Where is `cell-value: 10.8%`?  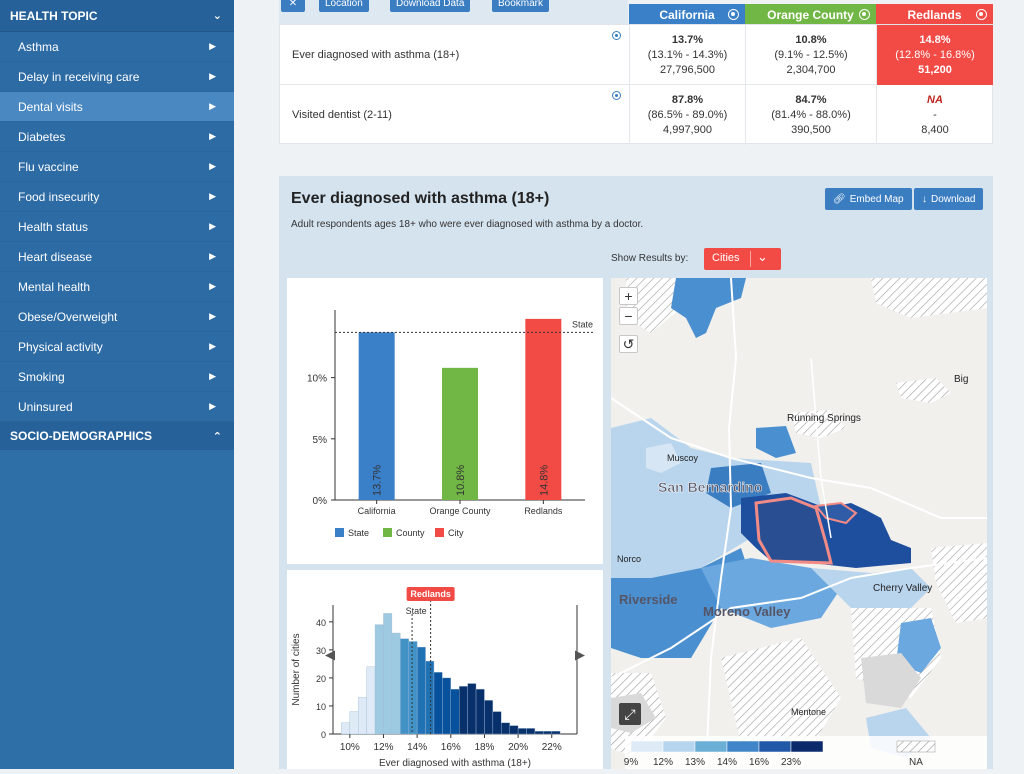 cell-value: 10.8% is located at coordinates (811, 39).